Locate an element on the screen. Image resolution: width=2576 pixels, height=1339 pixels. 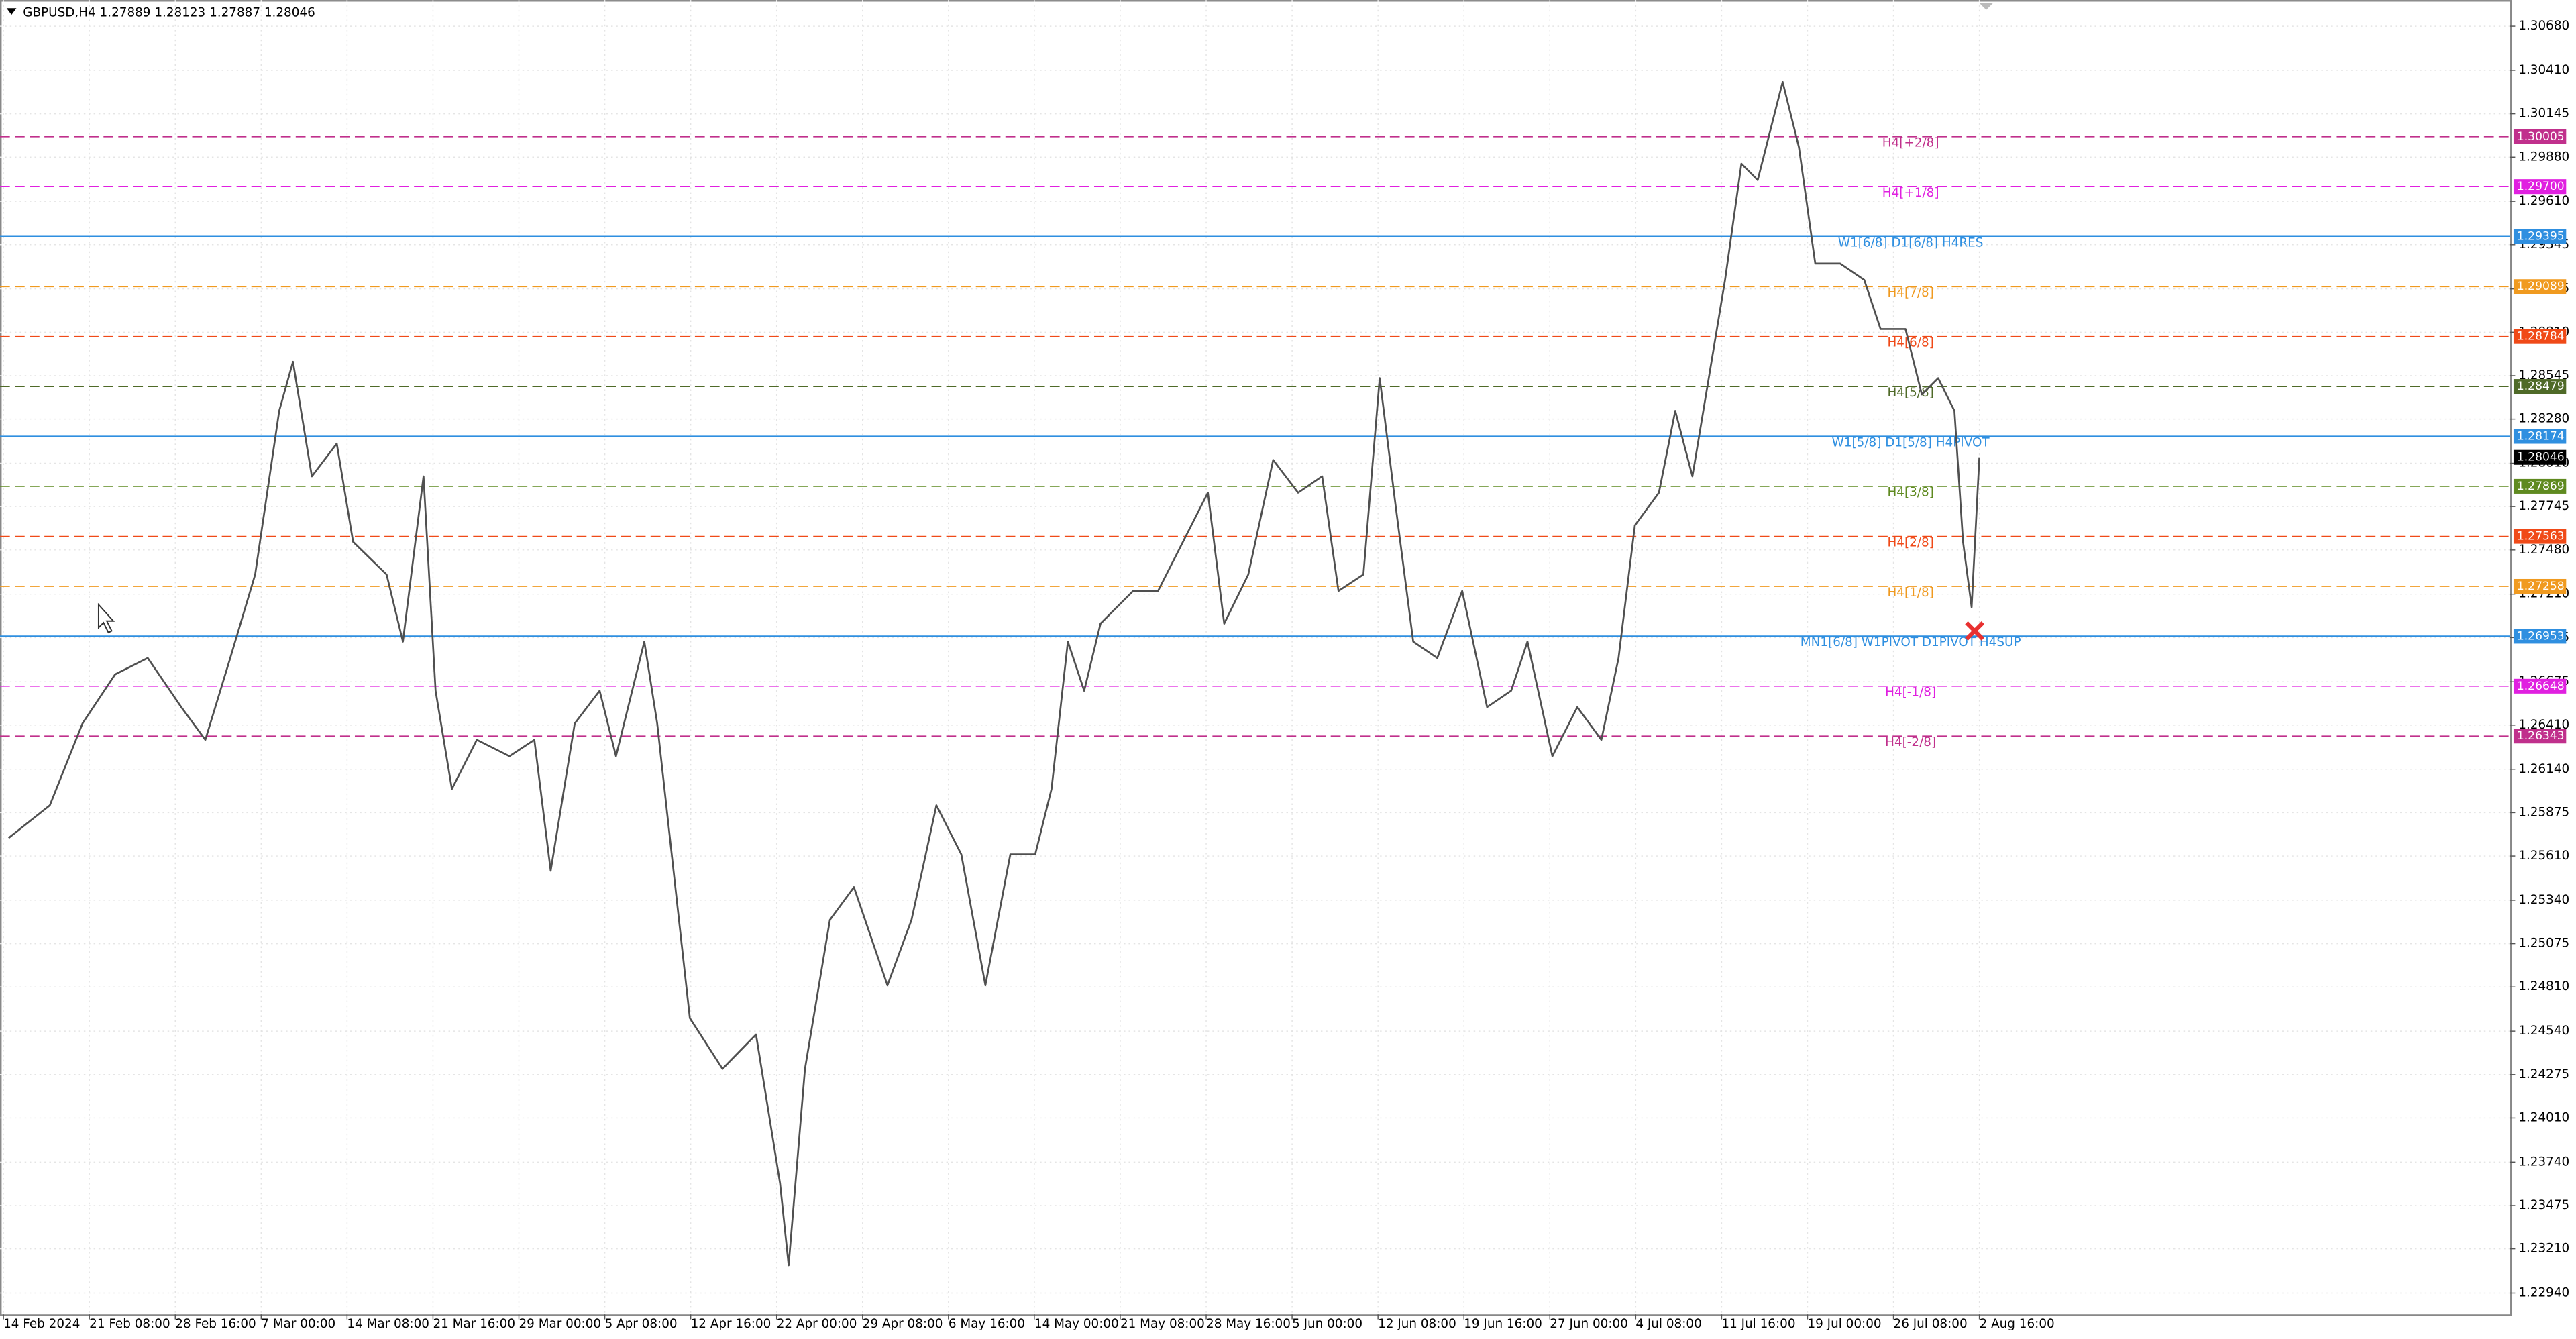
shift-marker is located at coordinates (1986, 6).